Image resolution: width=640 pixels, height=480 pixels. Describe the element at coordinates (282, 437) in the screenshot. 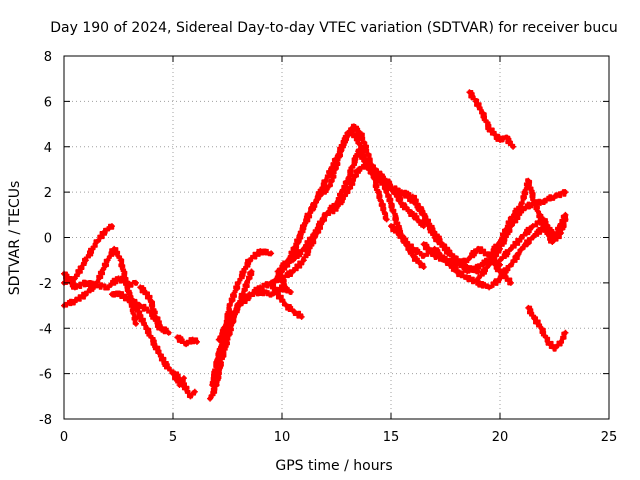

I see `x-tick-label: 10` at that location.